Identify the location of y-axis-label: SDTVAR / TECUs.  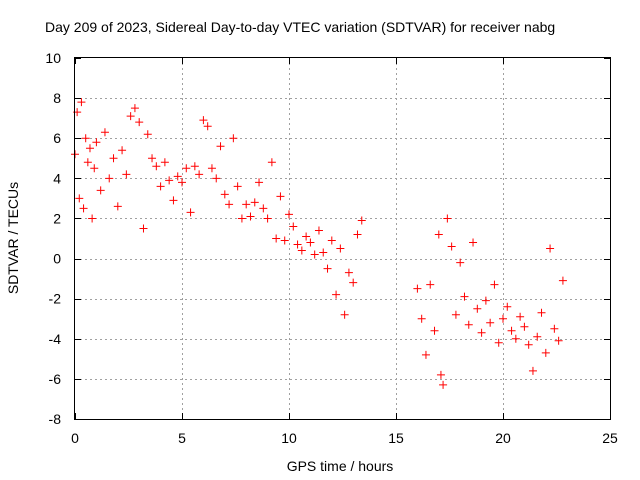
(13, 238).